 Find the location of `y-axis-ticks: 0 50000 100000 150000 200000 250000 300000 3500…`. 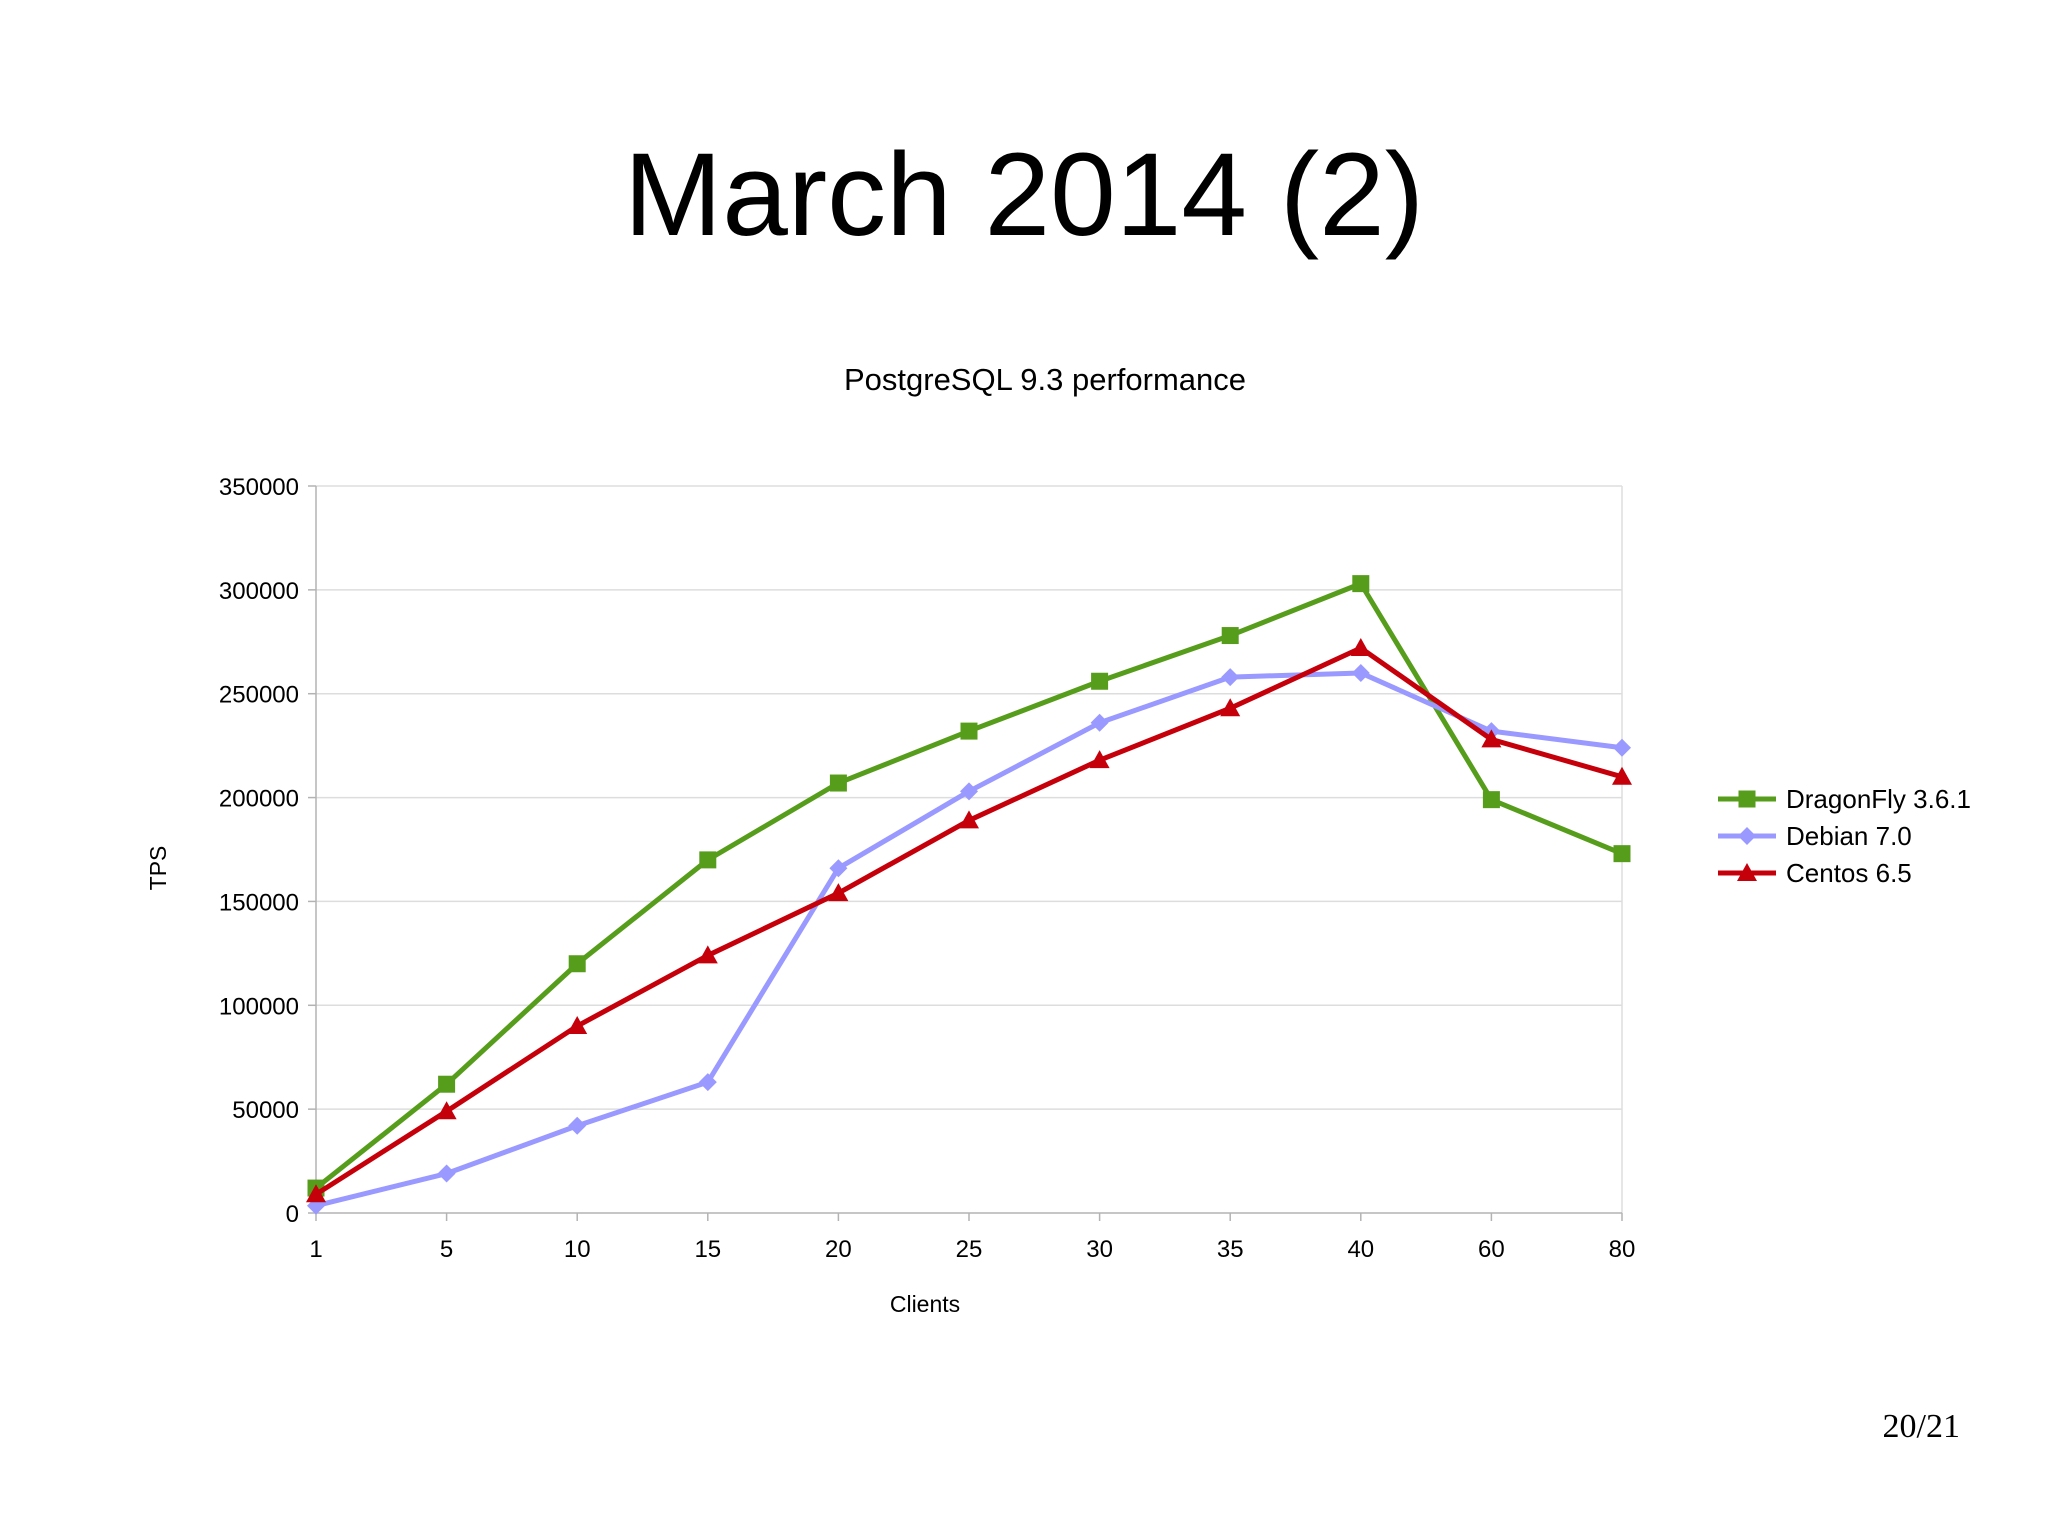

y-axis-ticks: 0 50000 100000 150000 200000 250000 300000 3500… is located at coordinates (259, 851).